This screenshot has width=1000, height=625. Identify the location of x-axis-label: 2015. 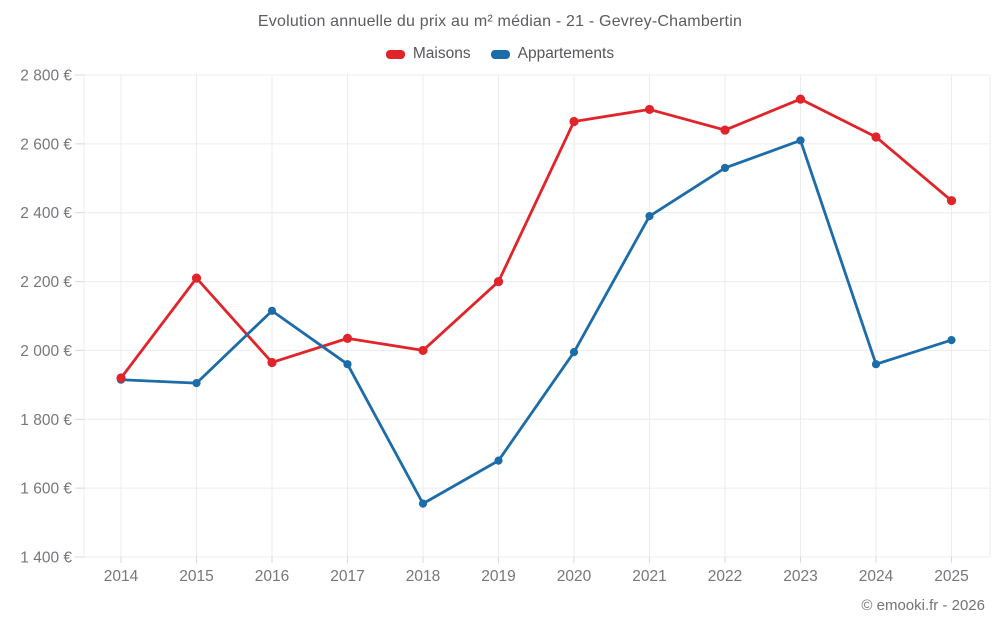
(196, 576).